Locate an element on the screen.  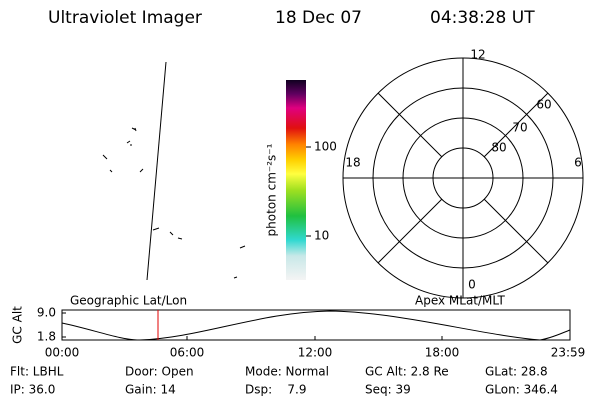
status-field: GLon: 346.4 is located at coordinates (521, 390).